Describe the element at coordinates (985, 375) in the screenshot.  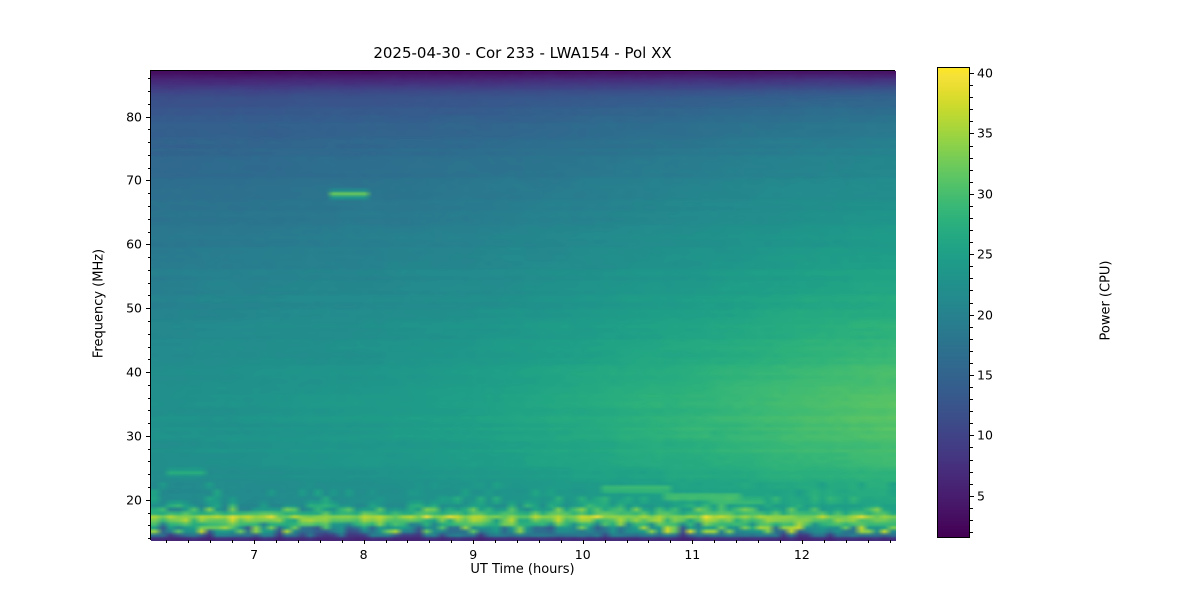
I see `colorbar-tick-label: 15` at that location.